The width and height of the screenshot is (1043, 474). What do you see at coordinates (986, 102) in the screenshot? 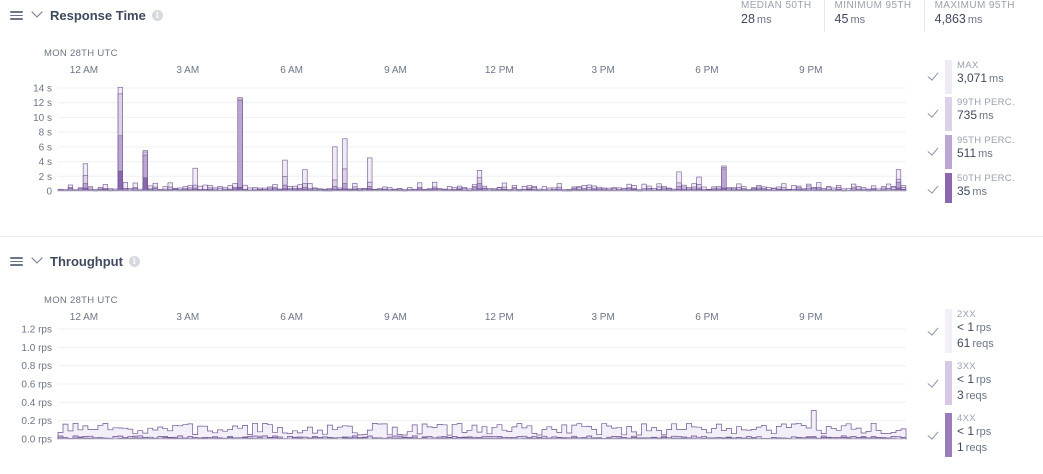
I see `legend-label: 99TH PERC.` at bounding box center [986, 102].